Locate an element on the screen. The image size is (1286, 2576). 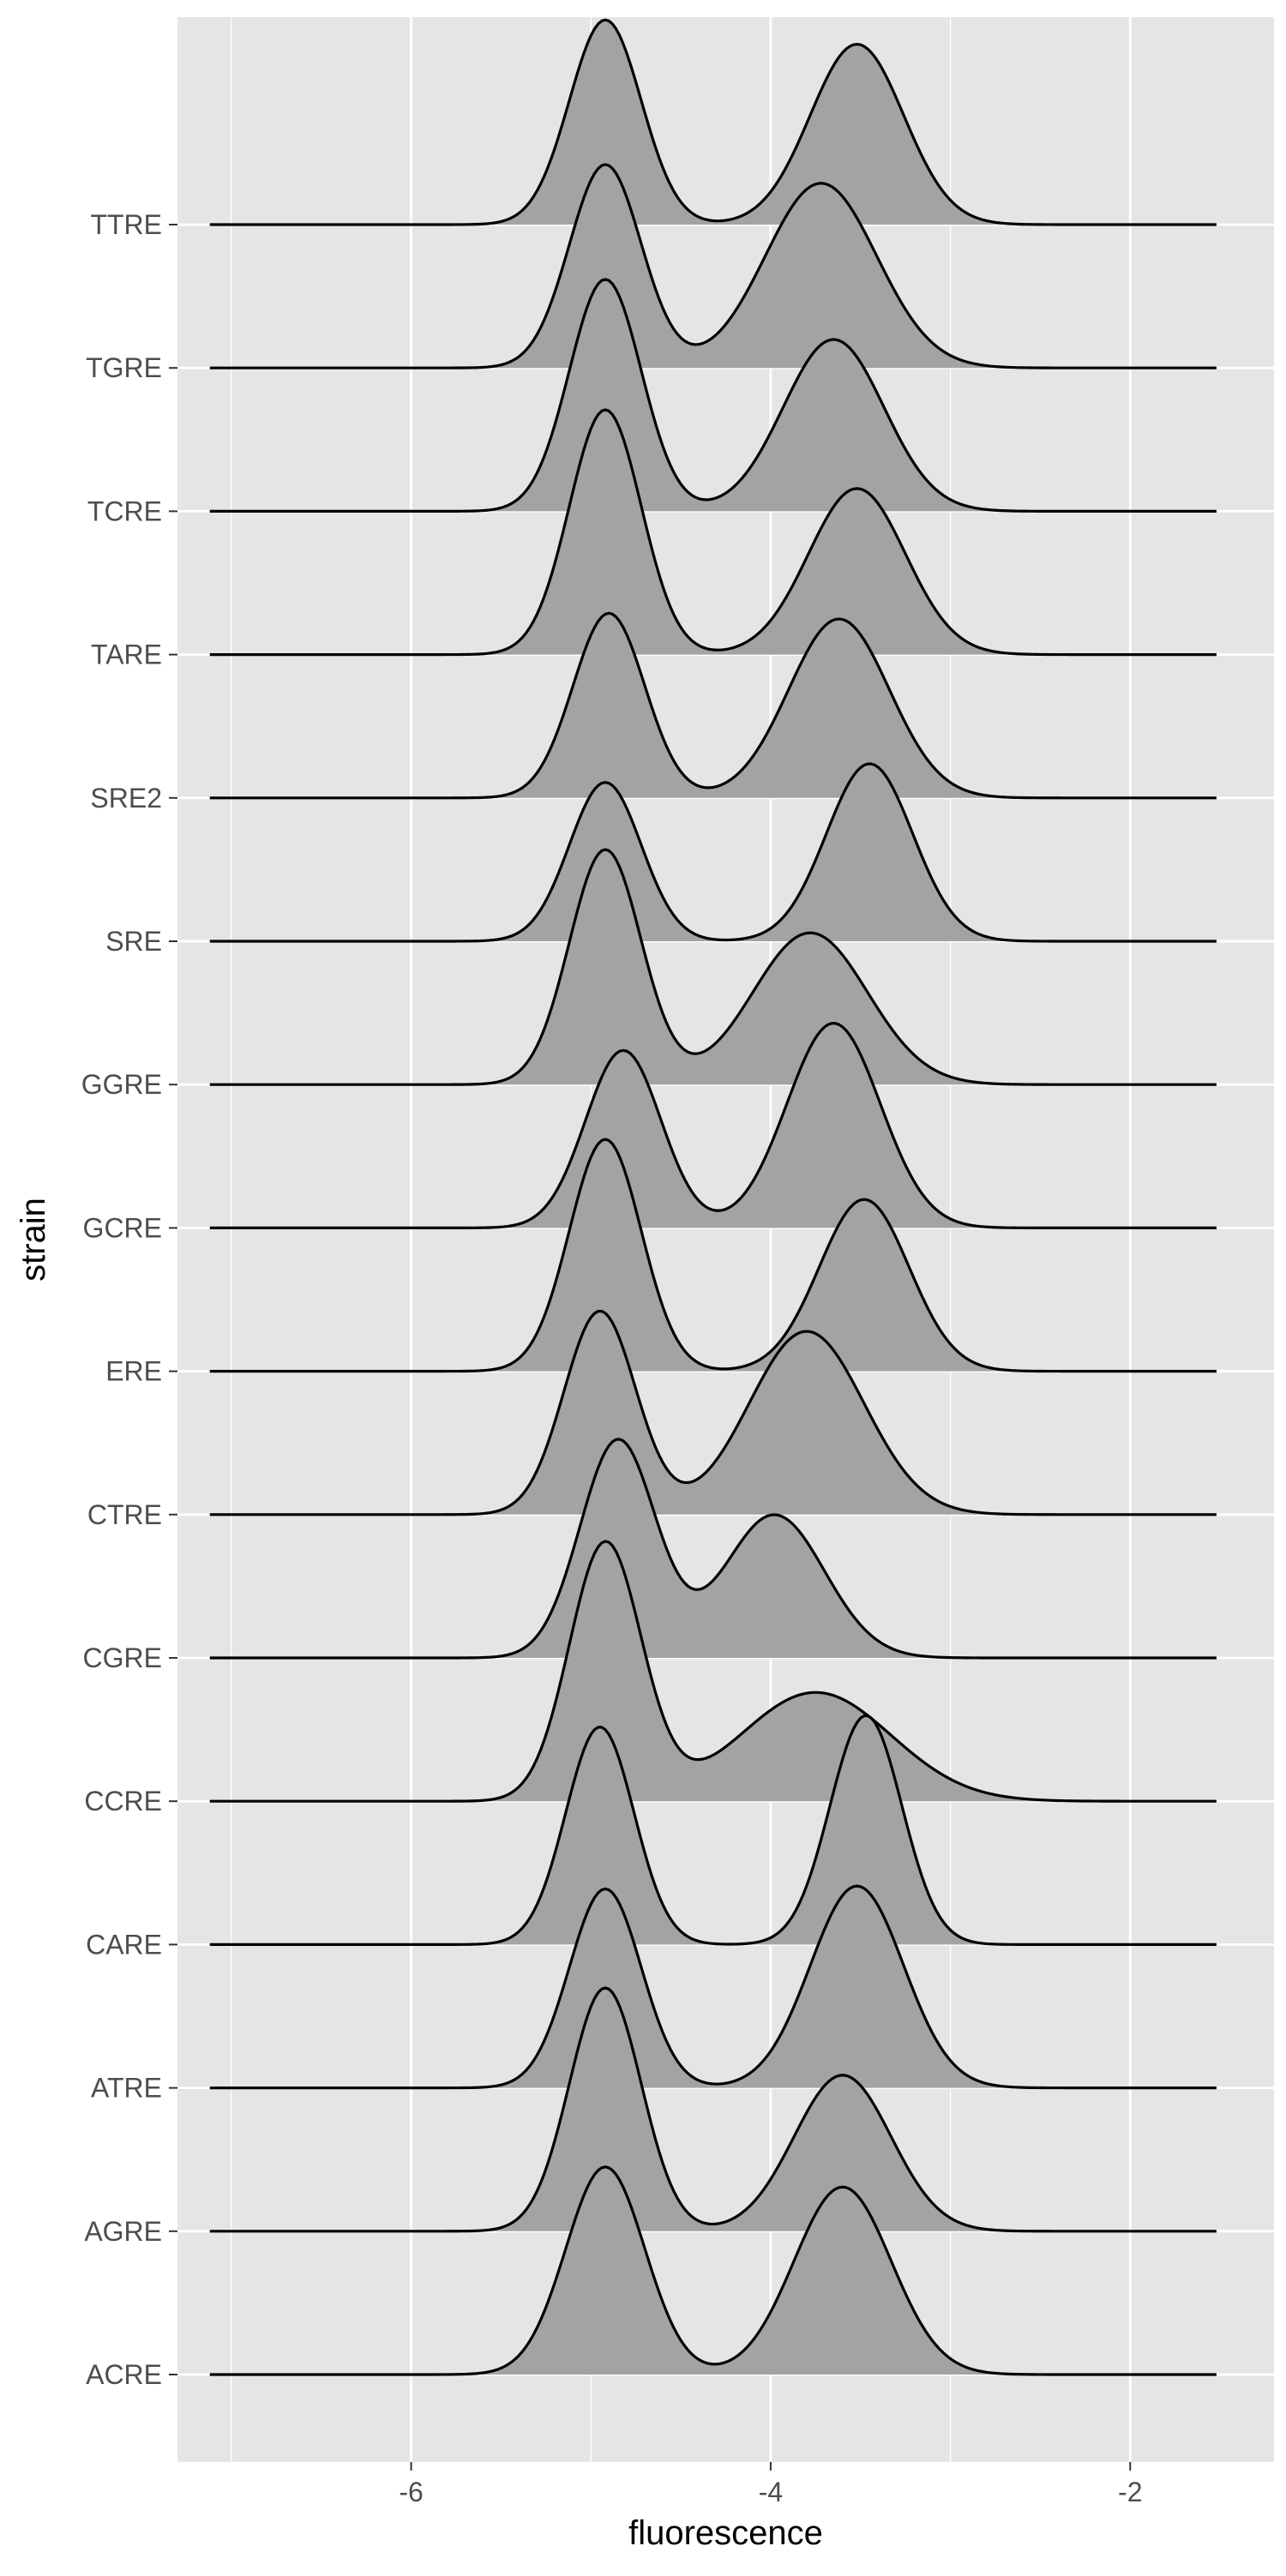
x-axis-title: fluorescence is located at coordinates (725, 2533).